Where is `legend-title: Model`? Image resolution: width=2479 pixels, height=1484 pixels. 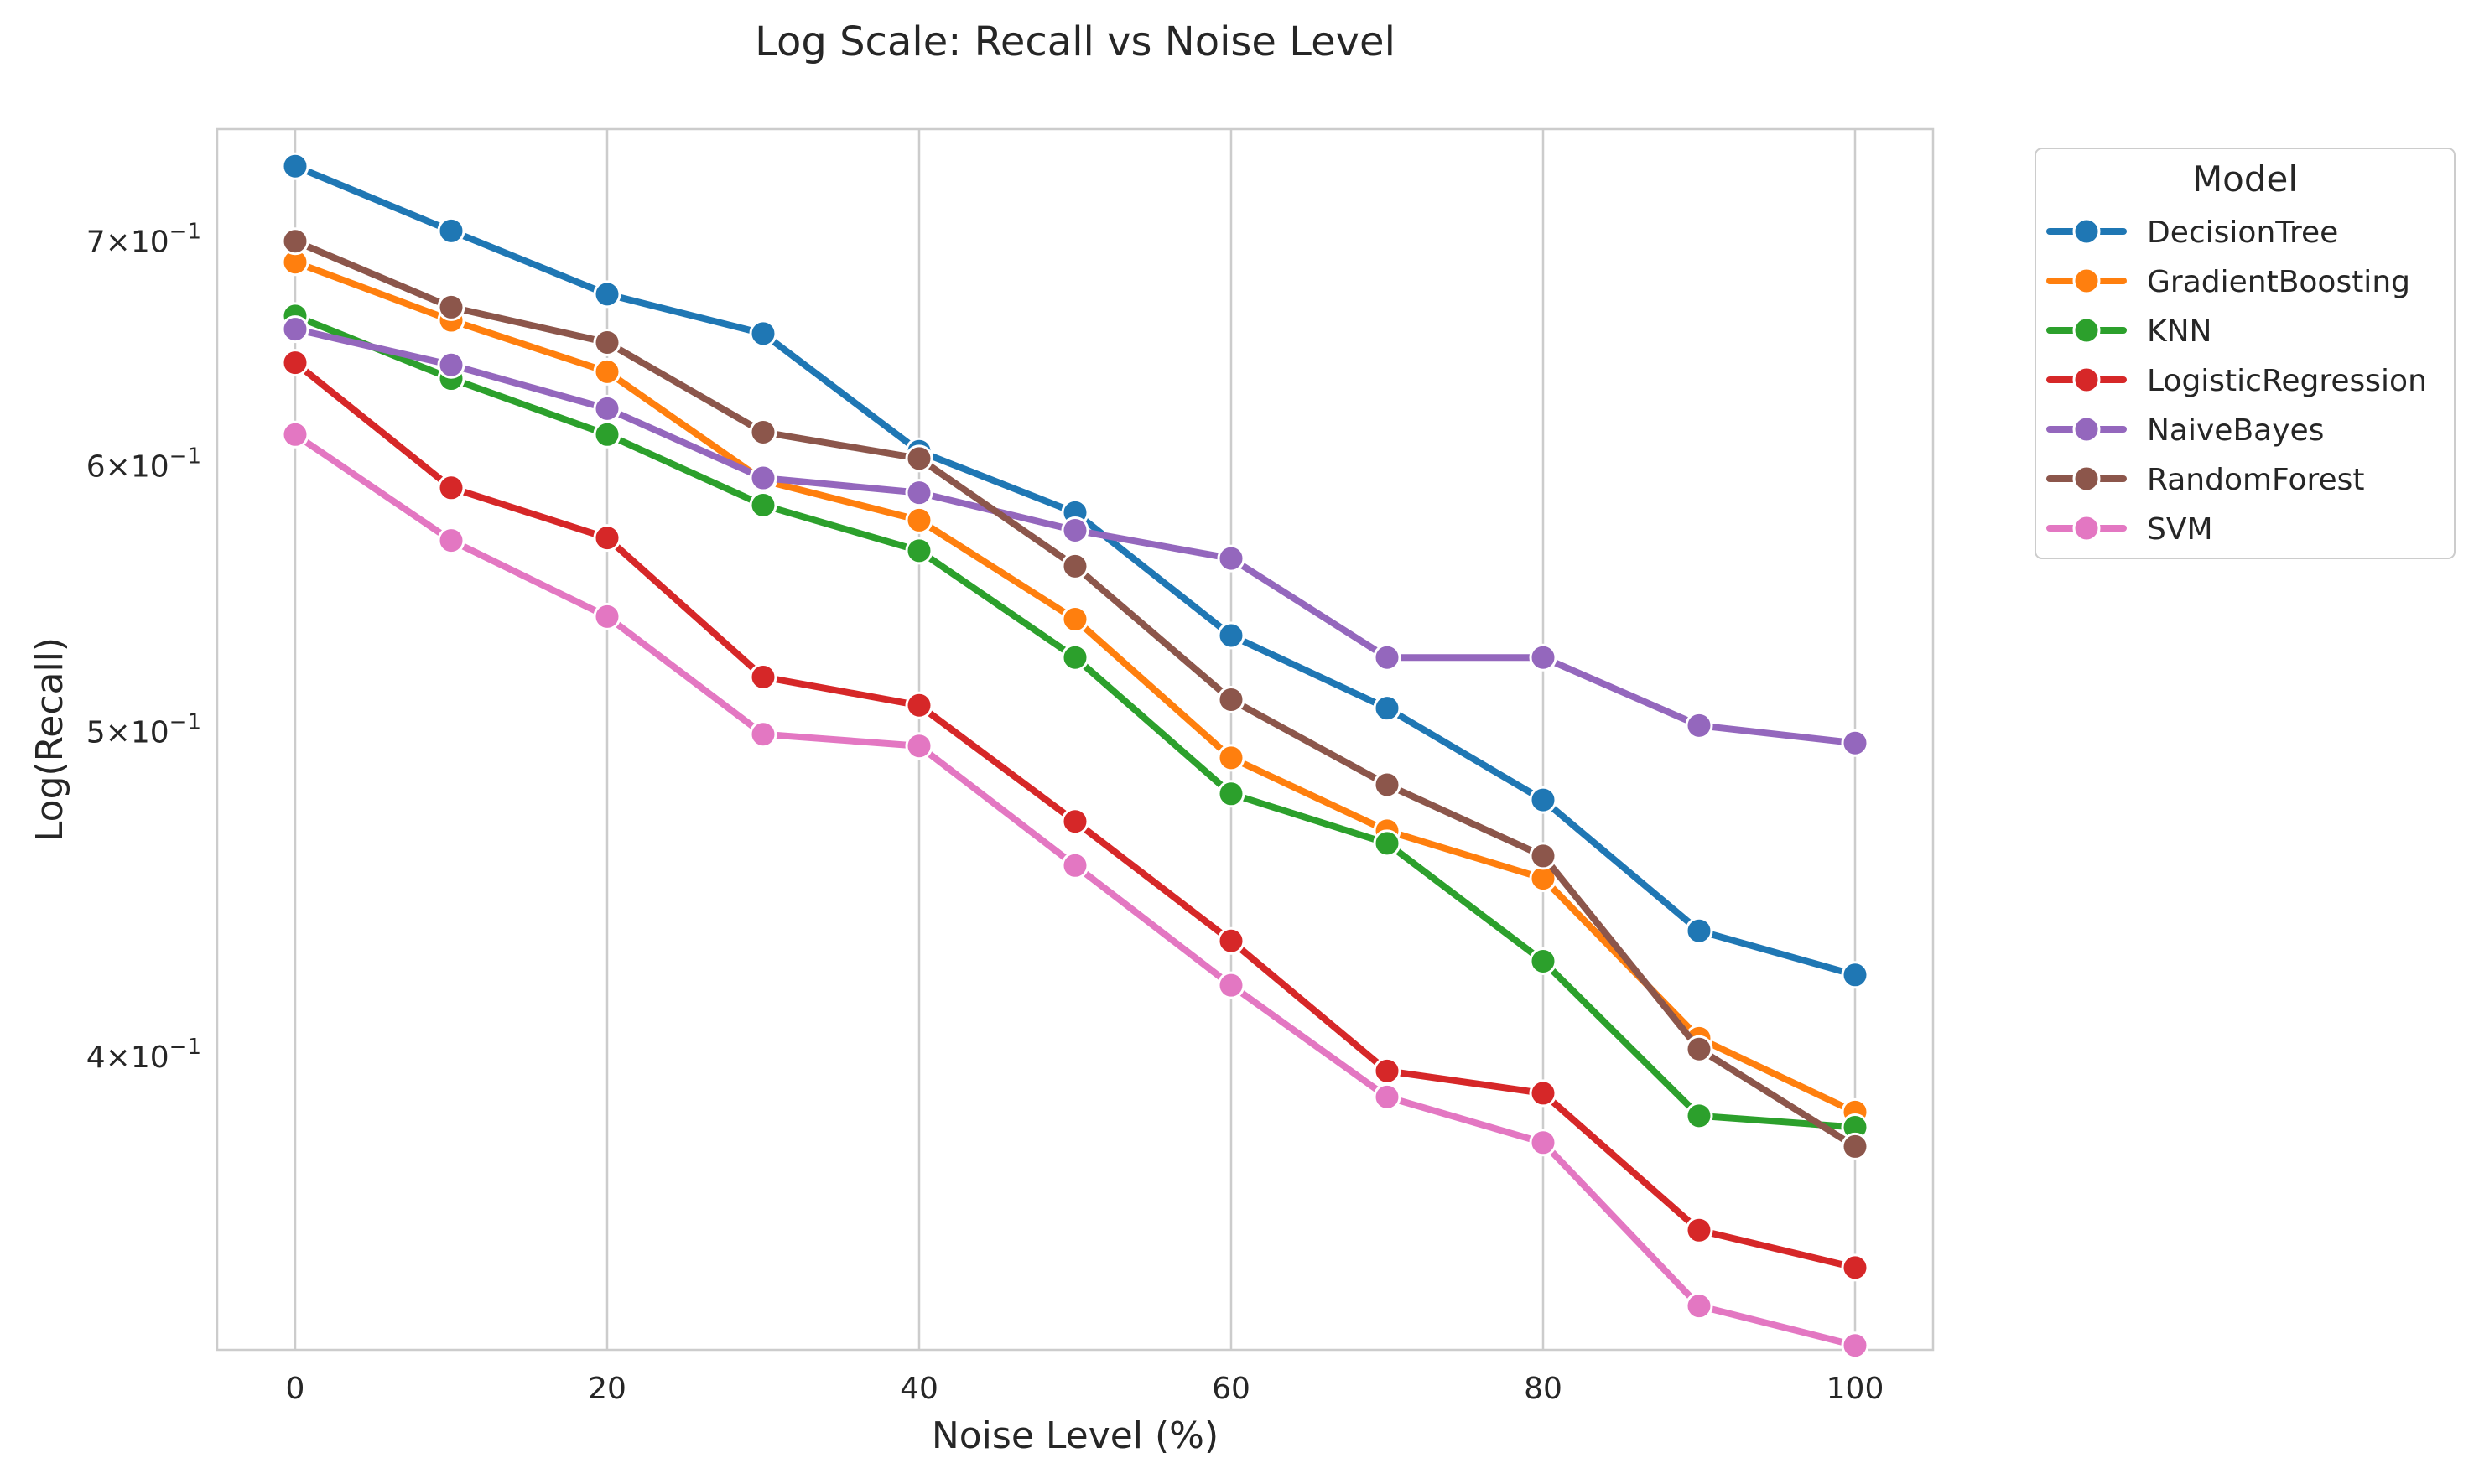
legend-title: Model is located at coordinates (2245, 179).